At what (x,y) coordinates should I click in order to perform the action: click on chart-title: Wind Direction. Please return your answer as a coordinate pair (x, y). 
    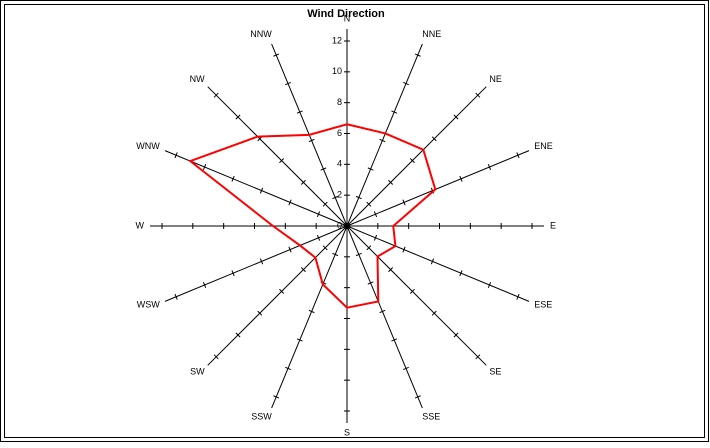
    Looking at the image, I should click on (346, 14).